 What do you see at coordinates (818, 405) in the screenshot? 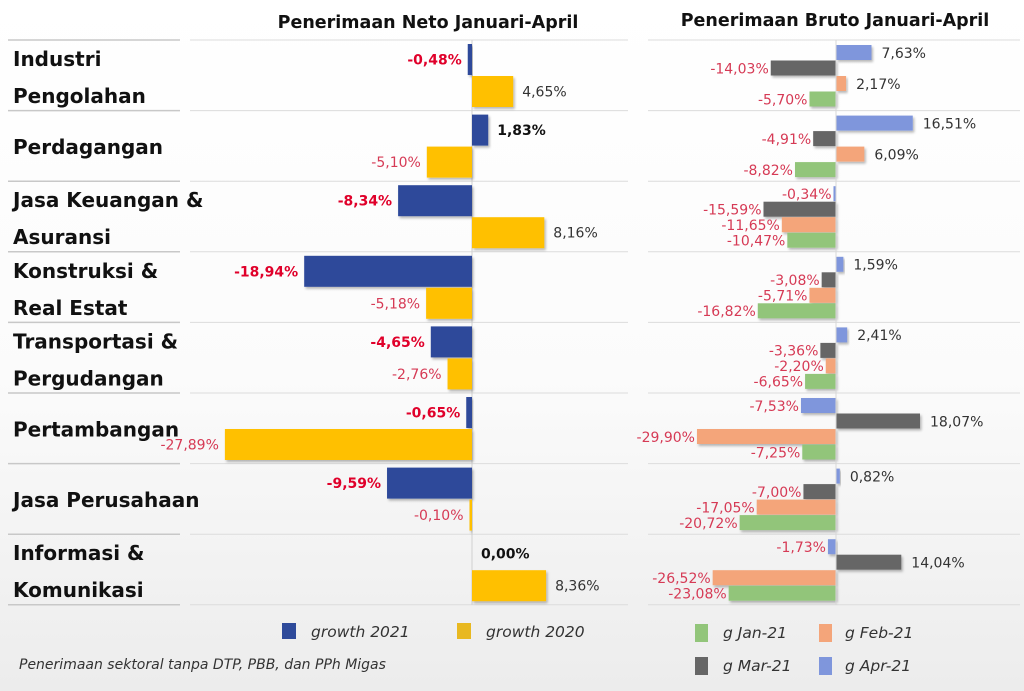
I see `g-apr-21-bar-pertambangan` at bounding box center [818, 405].